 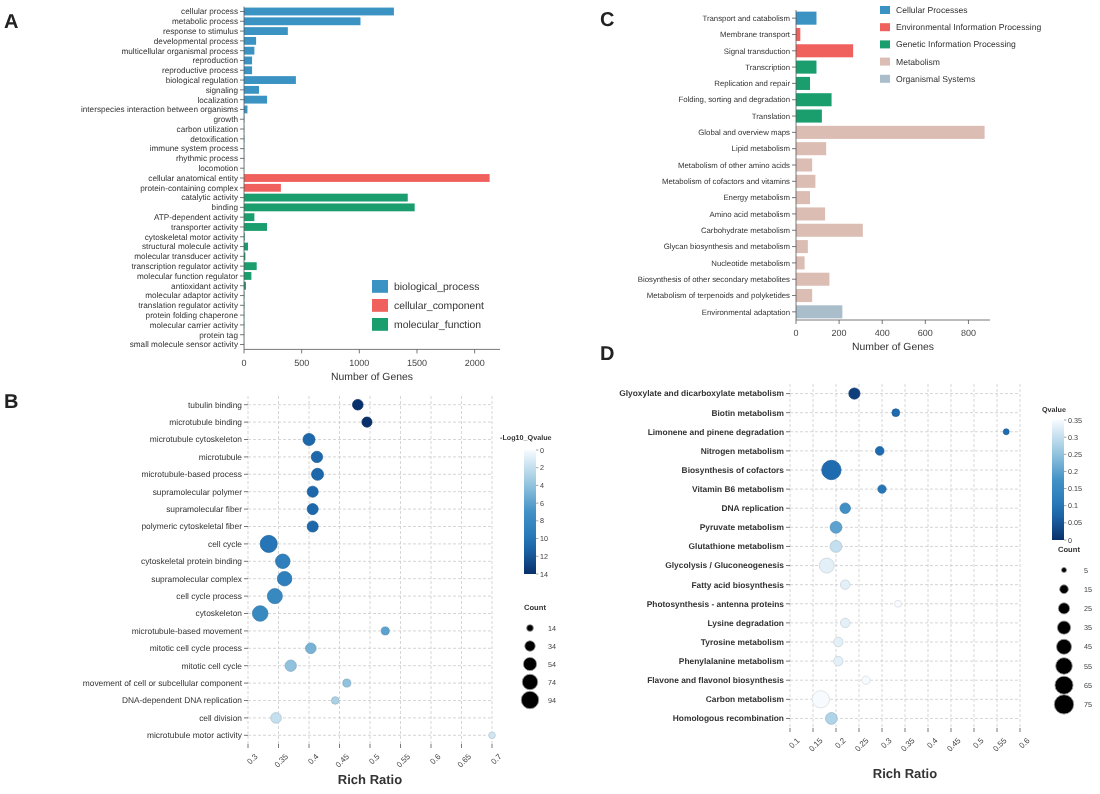 What do you see at coordinates (607, 355) in the screenshot?
I see `text: D` at bounding box center [607, 355].